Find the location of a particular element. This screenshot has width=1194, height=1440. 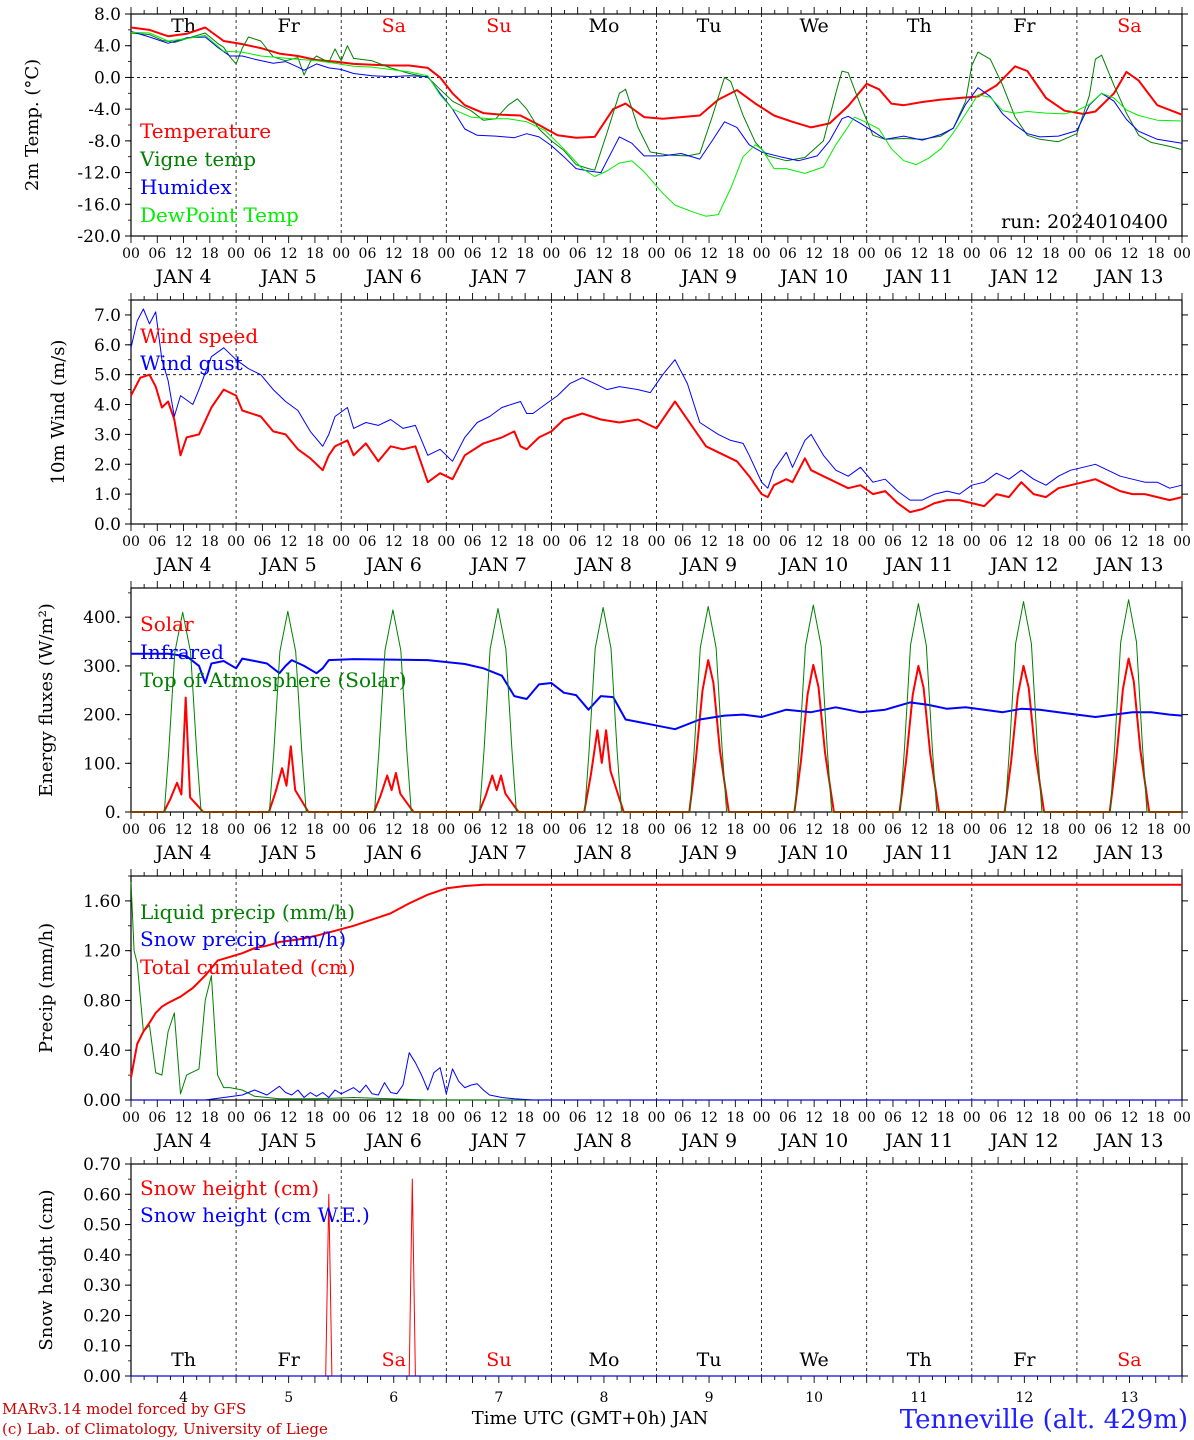

x-day-label: 5 is located at coordinates (288, 1398).